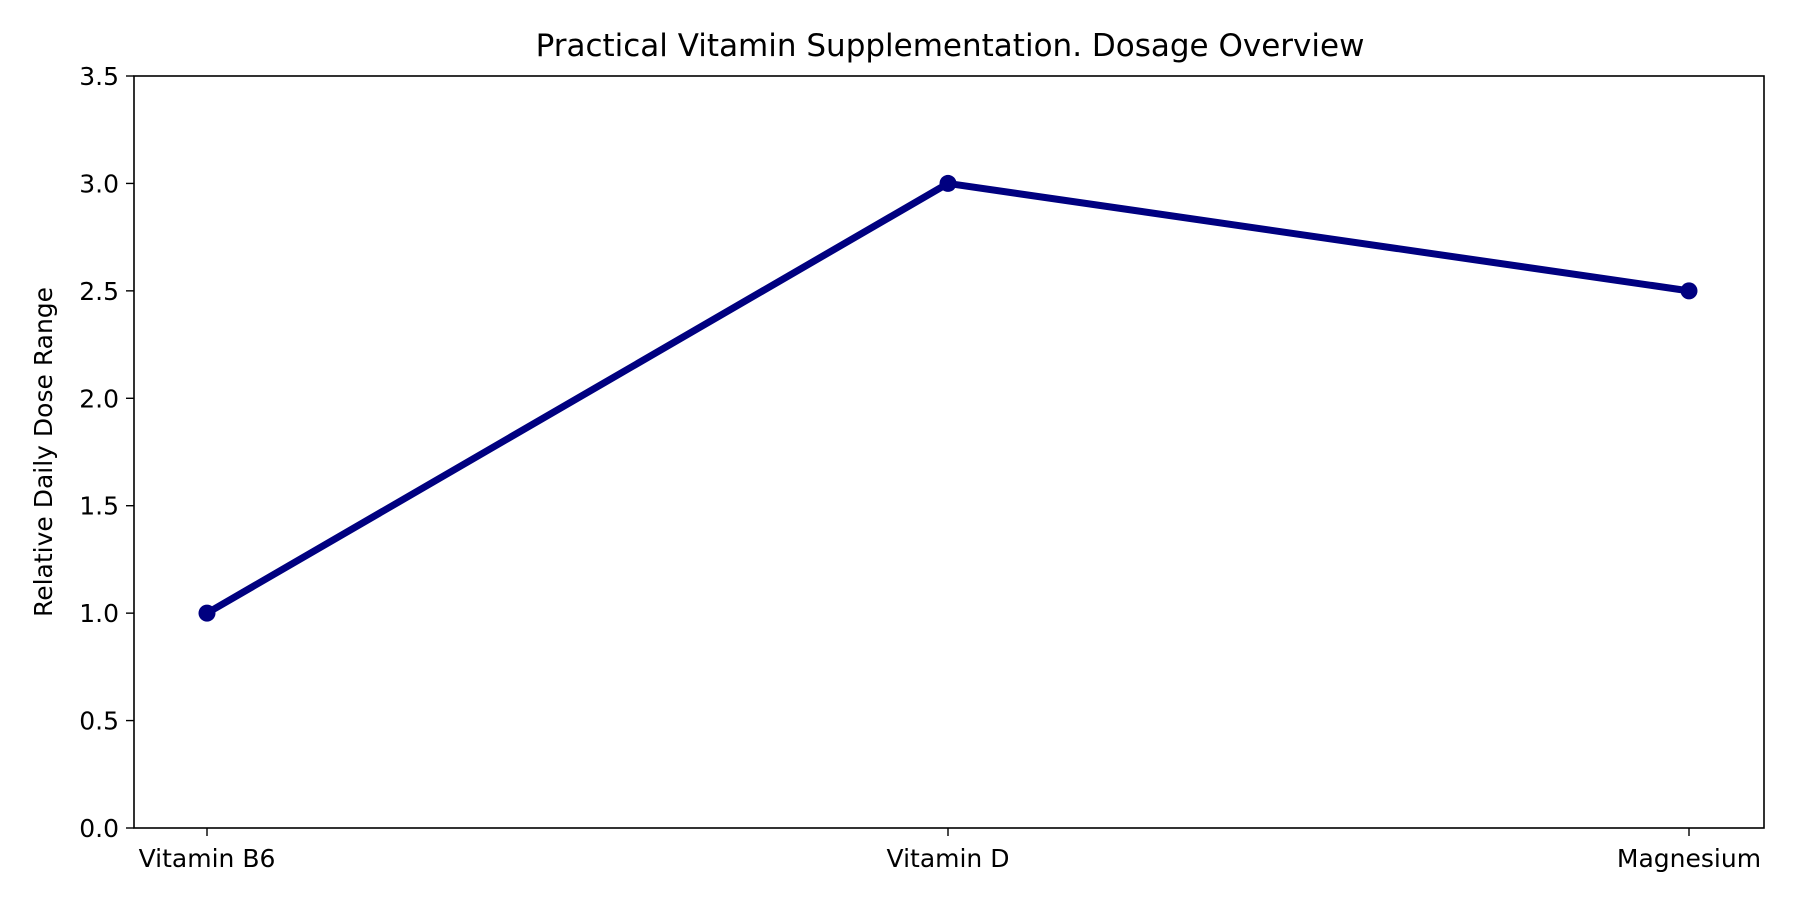 Image resolution: width=1800 pixels, height=900 pixels. I want to click on x-axis-ticks: Vitamin B6 Vitamin D Magnesium, so click(950, 850).